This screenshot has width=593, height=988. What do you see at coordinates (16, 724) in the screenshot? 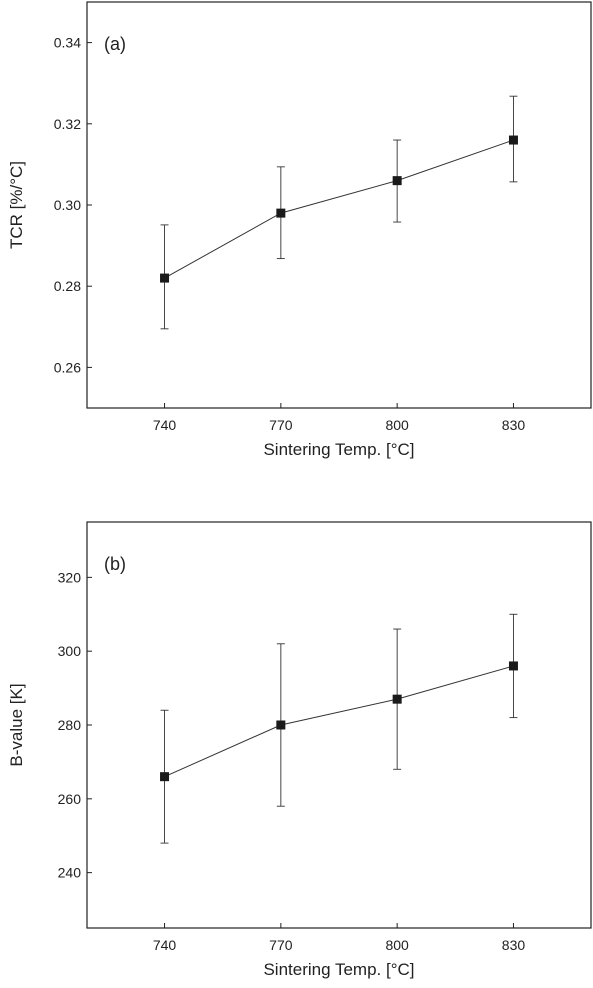
I see `y-axis-label: B-value [K]` at bounding box center [16, 724].